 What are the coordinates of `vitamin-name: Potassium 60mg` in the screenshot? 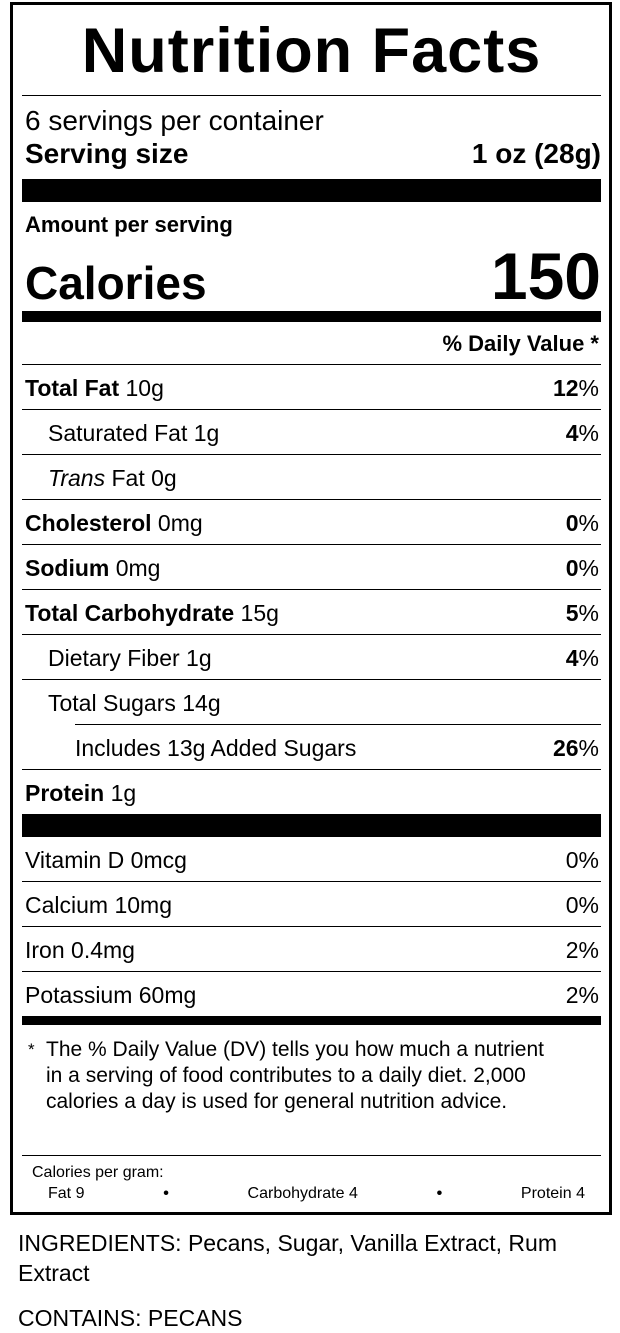 It's located at (111, 995).